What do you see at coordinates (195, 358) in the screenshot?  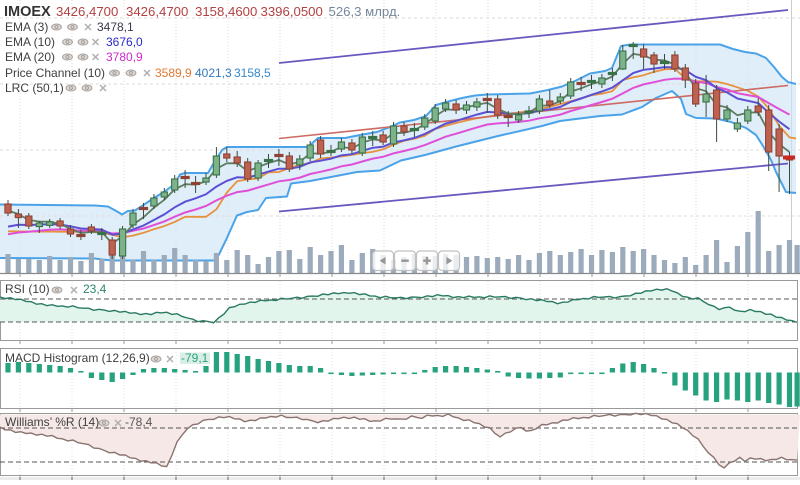 I see `svg-text: -79,1` at bounding box center [195, 358].